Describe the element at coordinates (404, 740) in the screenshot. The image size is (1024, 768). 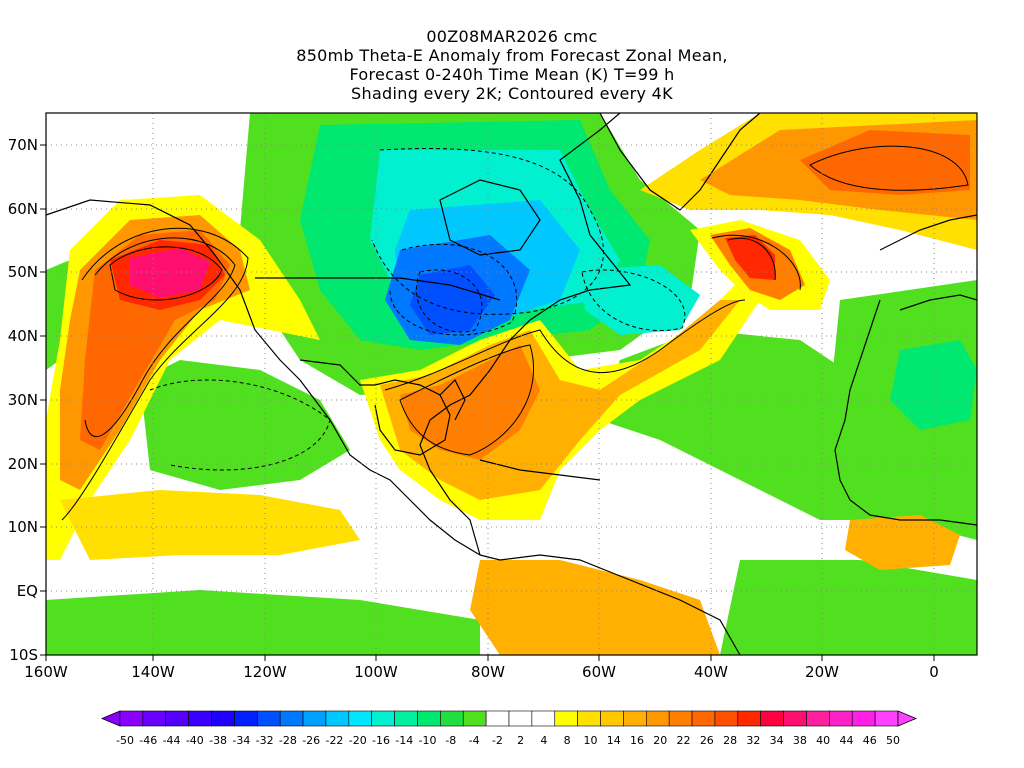
I see `colorbar-label: -14` at that location.